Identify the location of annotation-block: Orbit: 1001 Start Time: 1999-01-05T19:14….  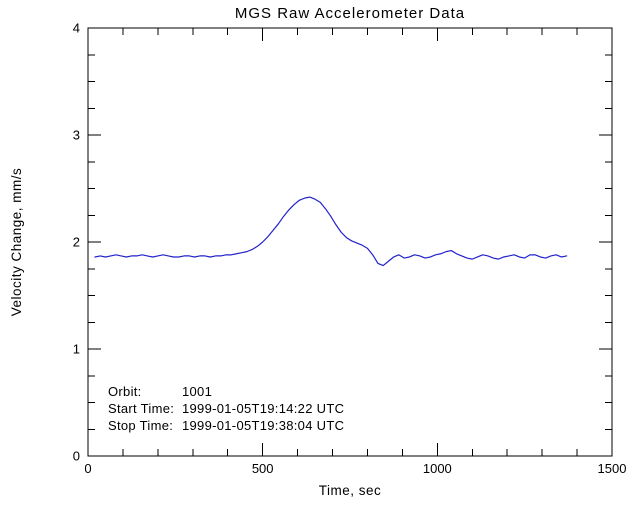
(226, 408).